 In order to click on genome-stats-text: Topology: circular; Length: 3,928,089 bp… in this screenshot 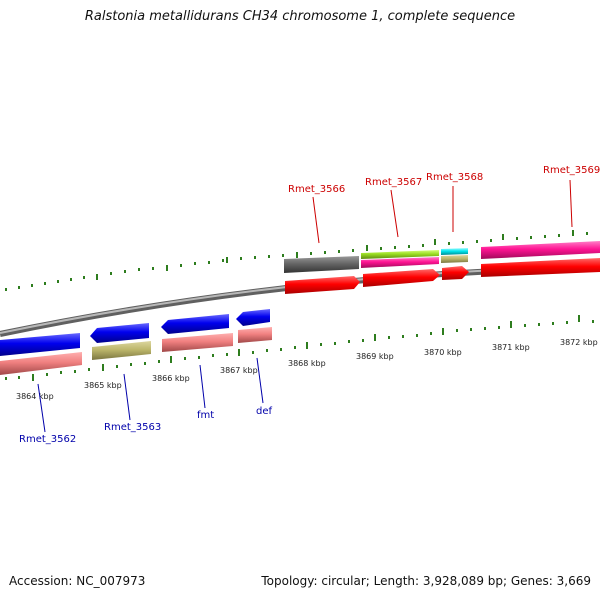, I will do `click(426, 581)`.